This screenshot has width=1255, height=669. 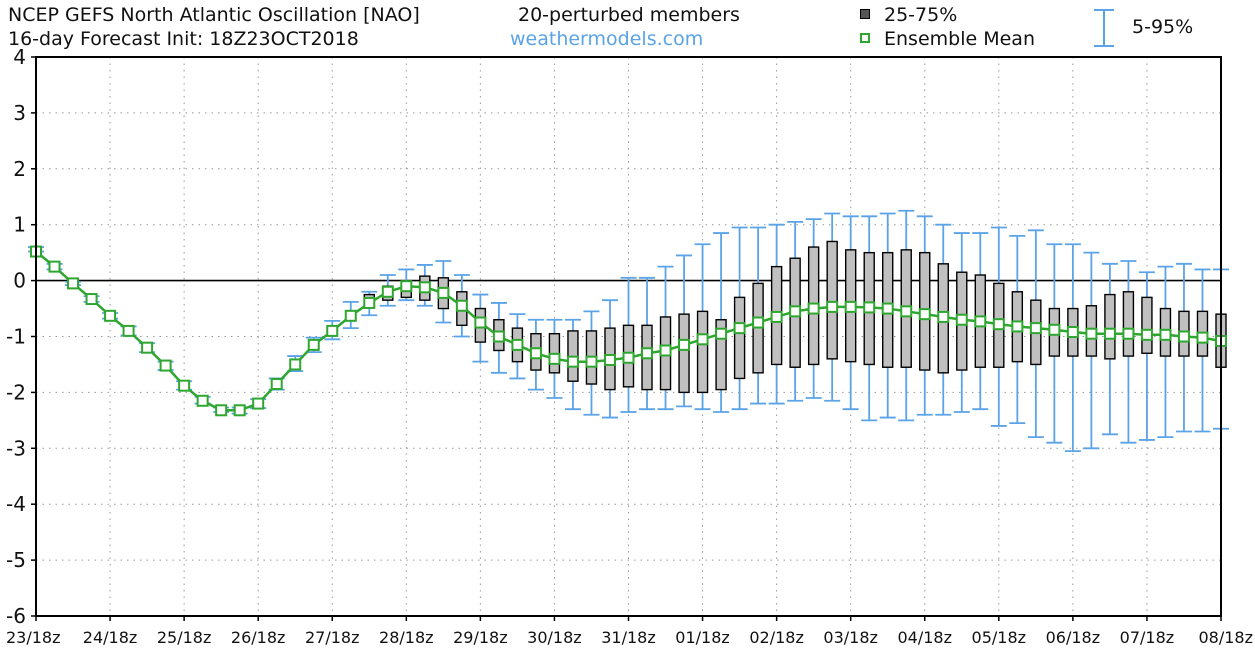 What do you see at coordinates (1147, 637) in the screenshot?
I see `x-tick-label: 07/18z` at bounding box center [1147, 637].